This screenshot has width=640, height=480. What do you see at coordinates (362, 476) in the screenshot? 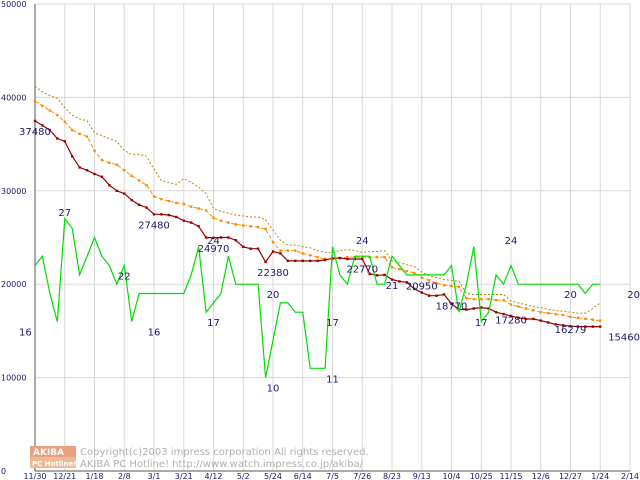
I see `x-tick-label: 7/26` at bounding box center [362, 476].